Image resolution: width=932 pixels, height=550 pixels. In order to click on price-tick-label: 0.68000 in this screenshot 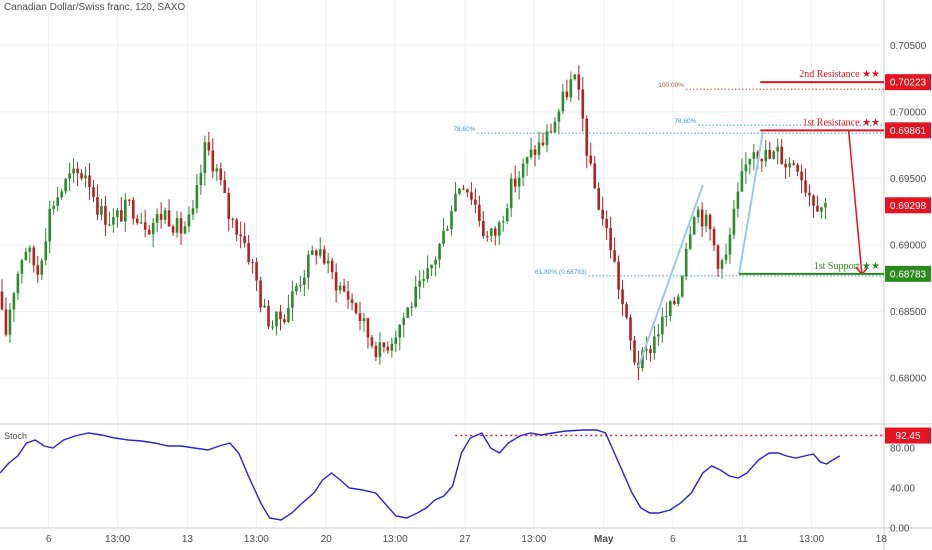, I will do `click(908, 379)`.